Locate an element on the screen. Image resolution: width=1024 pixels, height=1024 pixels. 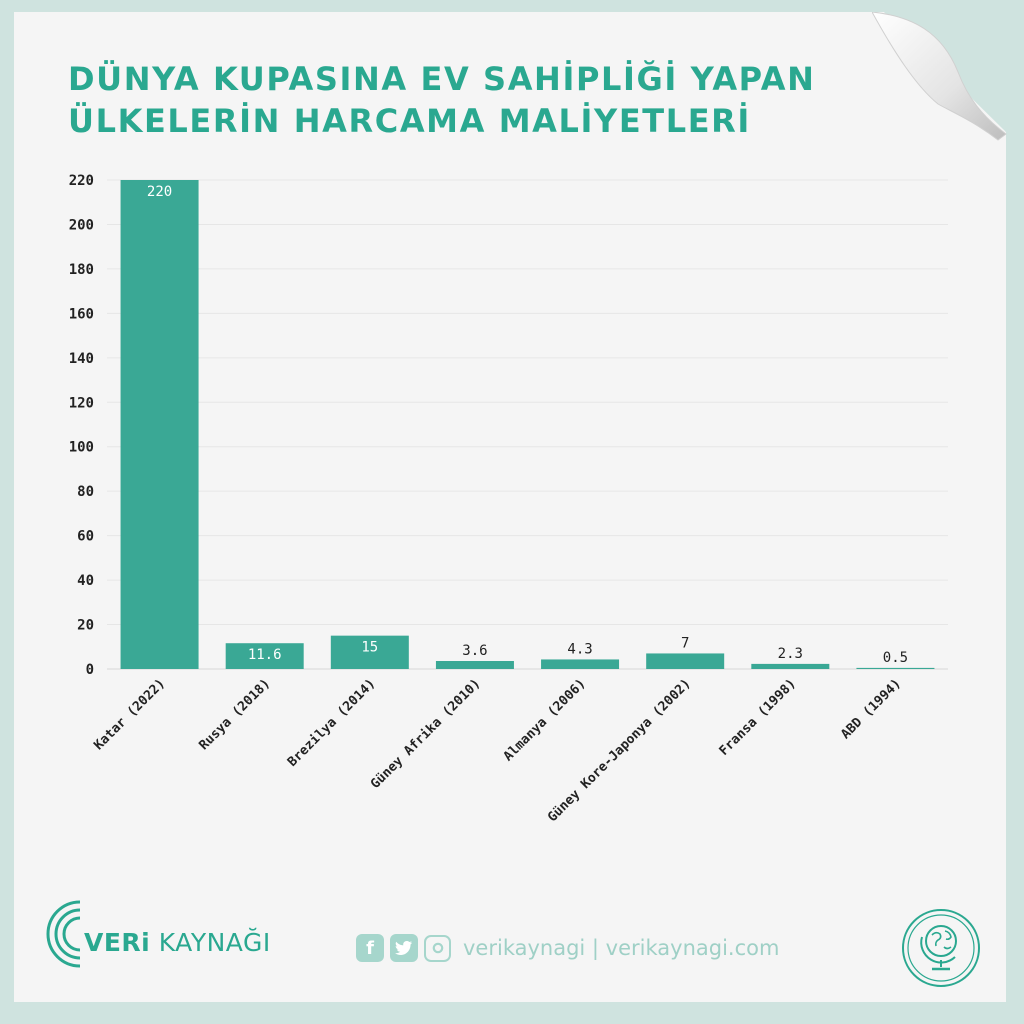
y-tick-label: 160 is located at coordinates (81, 314).